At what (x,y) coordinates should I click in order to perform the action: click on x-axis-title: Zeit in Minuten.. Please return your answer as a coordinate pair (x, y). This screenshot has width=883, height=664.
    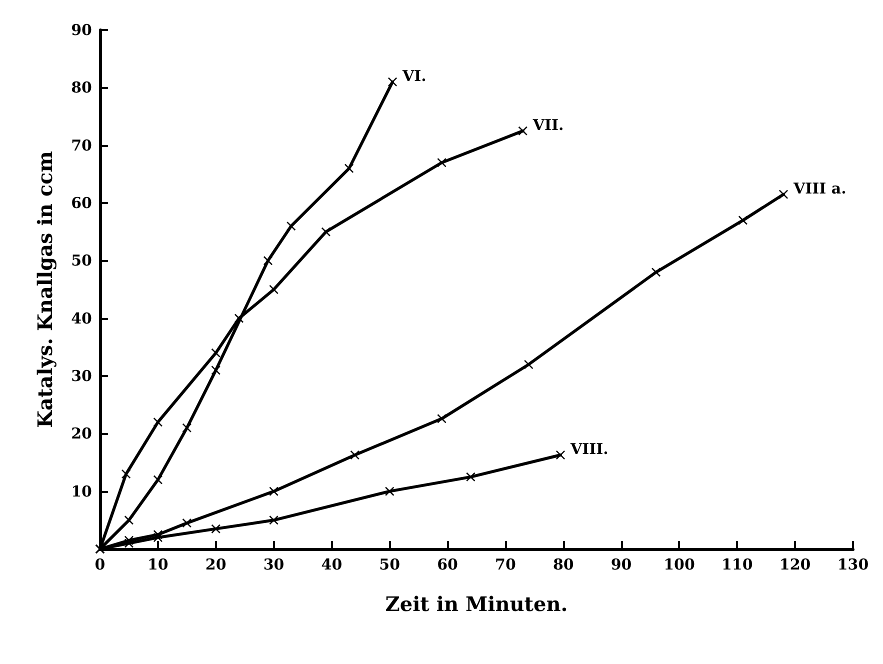
    Looking at the image, I should click on (476, 604).